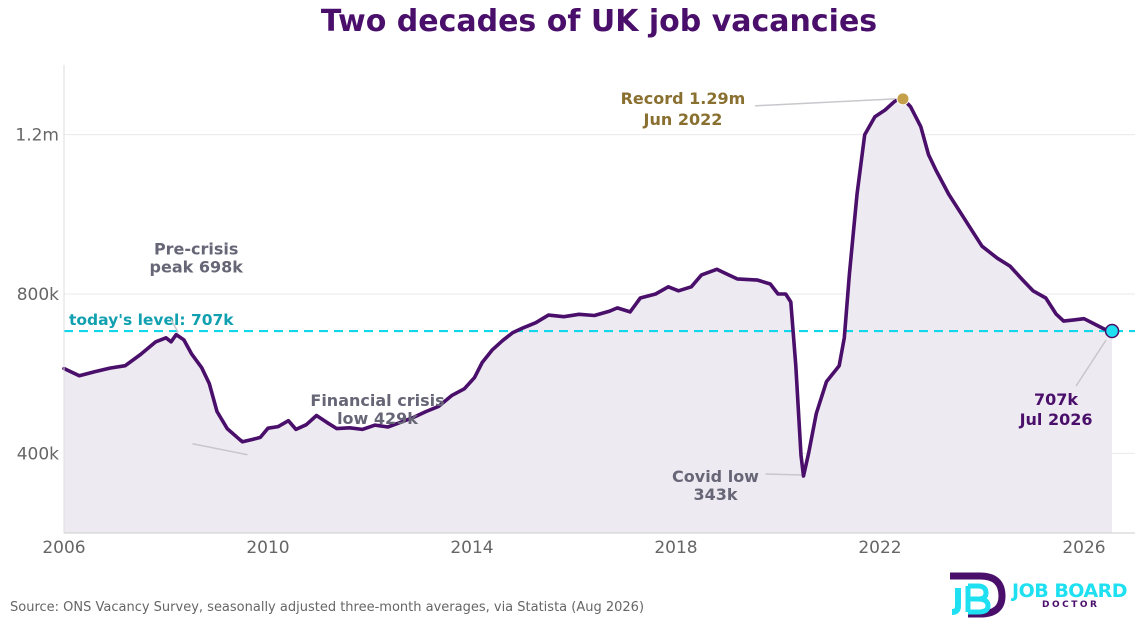 The image size is (1145, 625). I want to click on x-tick-label: 2022, so click(879, 548).